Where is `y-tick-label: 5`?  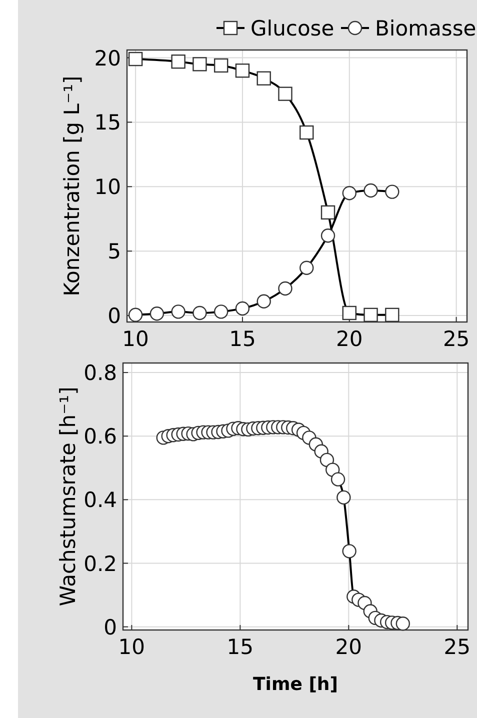
y-tick-label: 5 is located at coordinates (114, 252).